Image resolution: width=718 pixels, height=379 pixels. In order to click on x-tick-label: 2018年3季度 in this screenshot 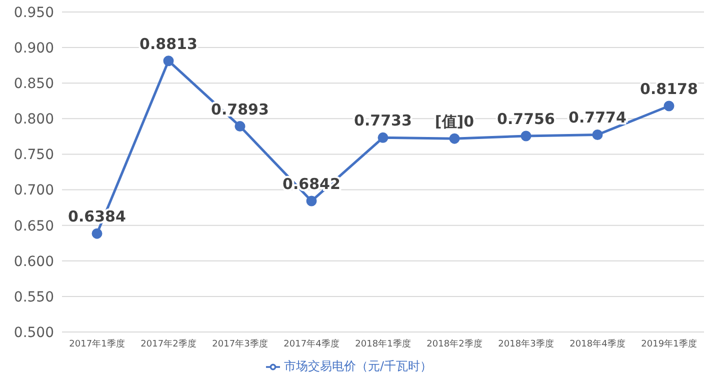, I will do `click(526, 344)`.